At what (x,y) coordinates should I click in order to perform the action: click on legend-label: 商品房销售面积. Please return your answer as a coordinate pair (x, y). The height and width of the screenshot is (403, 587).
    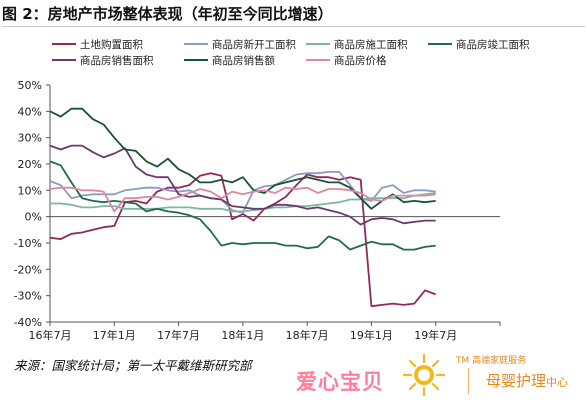
    Looking at the image, I should click on (117, 60).